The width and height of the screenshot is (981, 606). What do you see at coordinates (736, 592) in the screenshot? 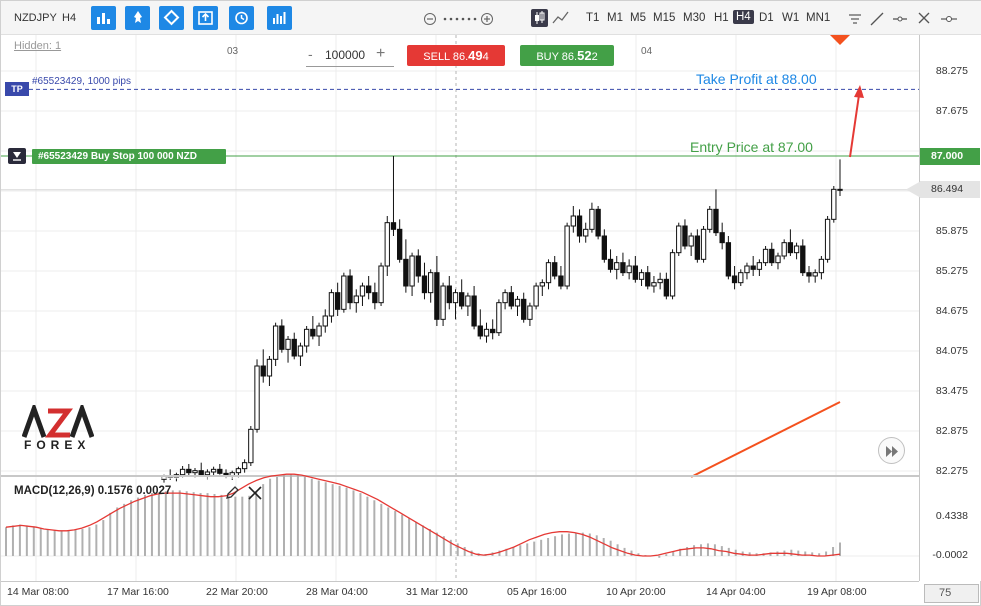
I see `time-tick: 14 Apr 04:00` at bounding box center [736, 592].